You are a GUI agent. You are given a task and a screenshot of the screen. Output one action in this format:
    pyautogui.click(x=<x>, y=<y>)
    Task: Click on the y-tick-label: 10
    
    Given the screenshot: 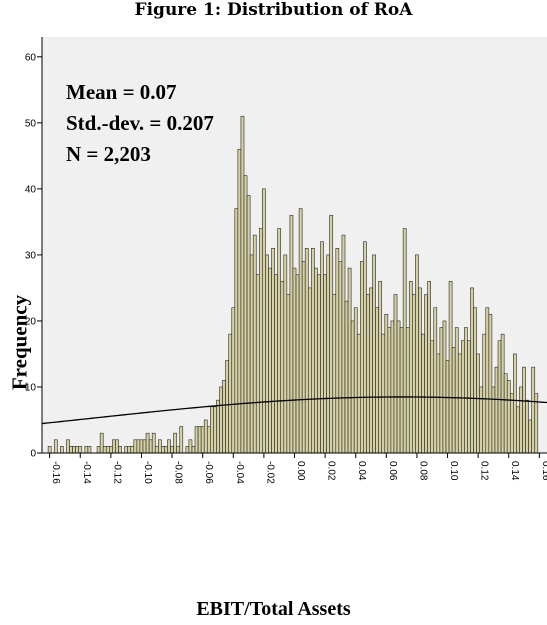 What is the action you would take?
    pyautogui.click(x=31, y=387)
    